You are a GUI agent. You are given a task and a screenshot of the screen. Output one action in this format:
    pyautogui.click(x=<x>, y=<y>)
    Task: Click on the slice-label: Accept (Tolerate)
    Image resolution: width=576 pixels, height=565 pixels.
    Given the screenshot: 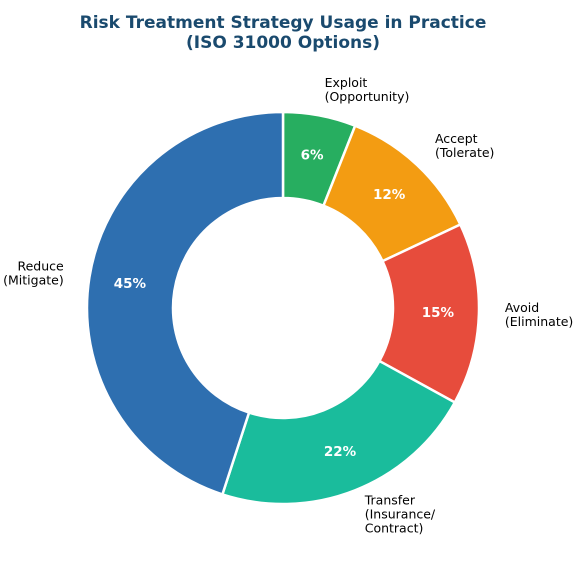 What is the action you would take?
    pyautogui.click(x=464, y=145)
    